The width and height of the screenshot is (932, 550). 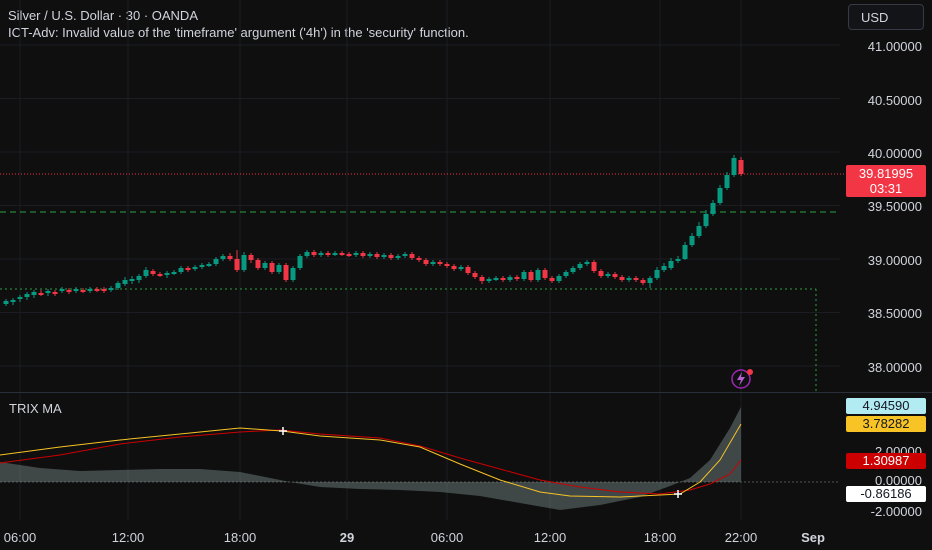 What do you see at coordinates (741, 537) in the screenshot?
I see `time-tick: 22:00` at bounding box center [741, 537].